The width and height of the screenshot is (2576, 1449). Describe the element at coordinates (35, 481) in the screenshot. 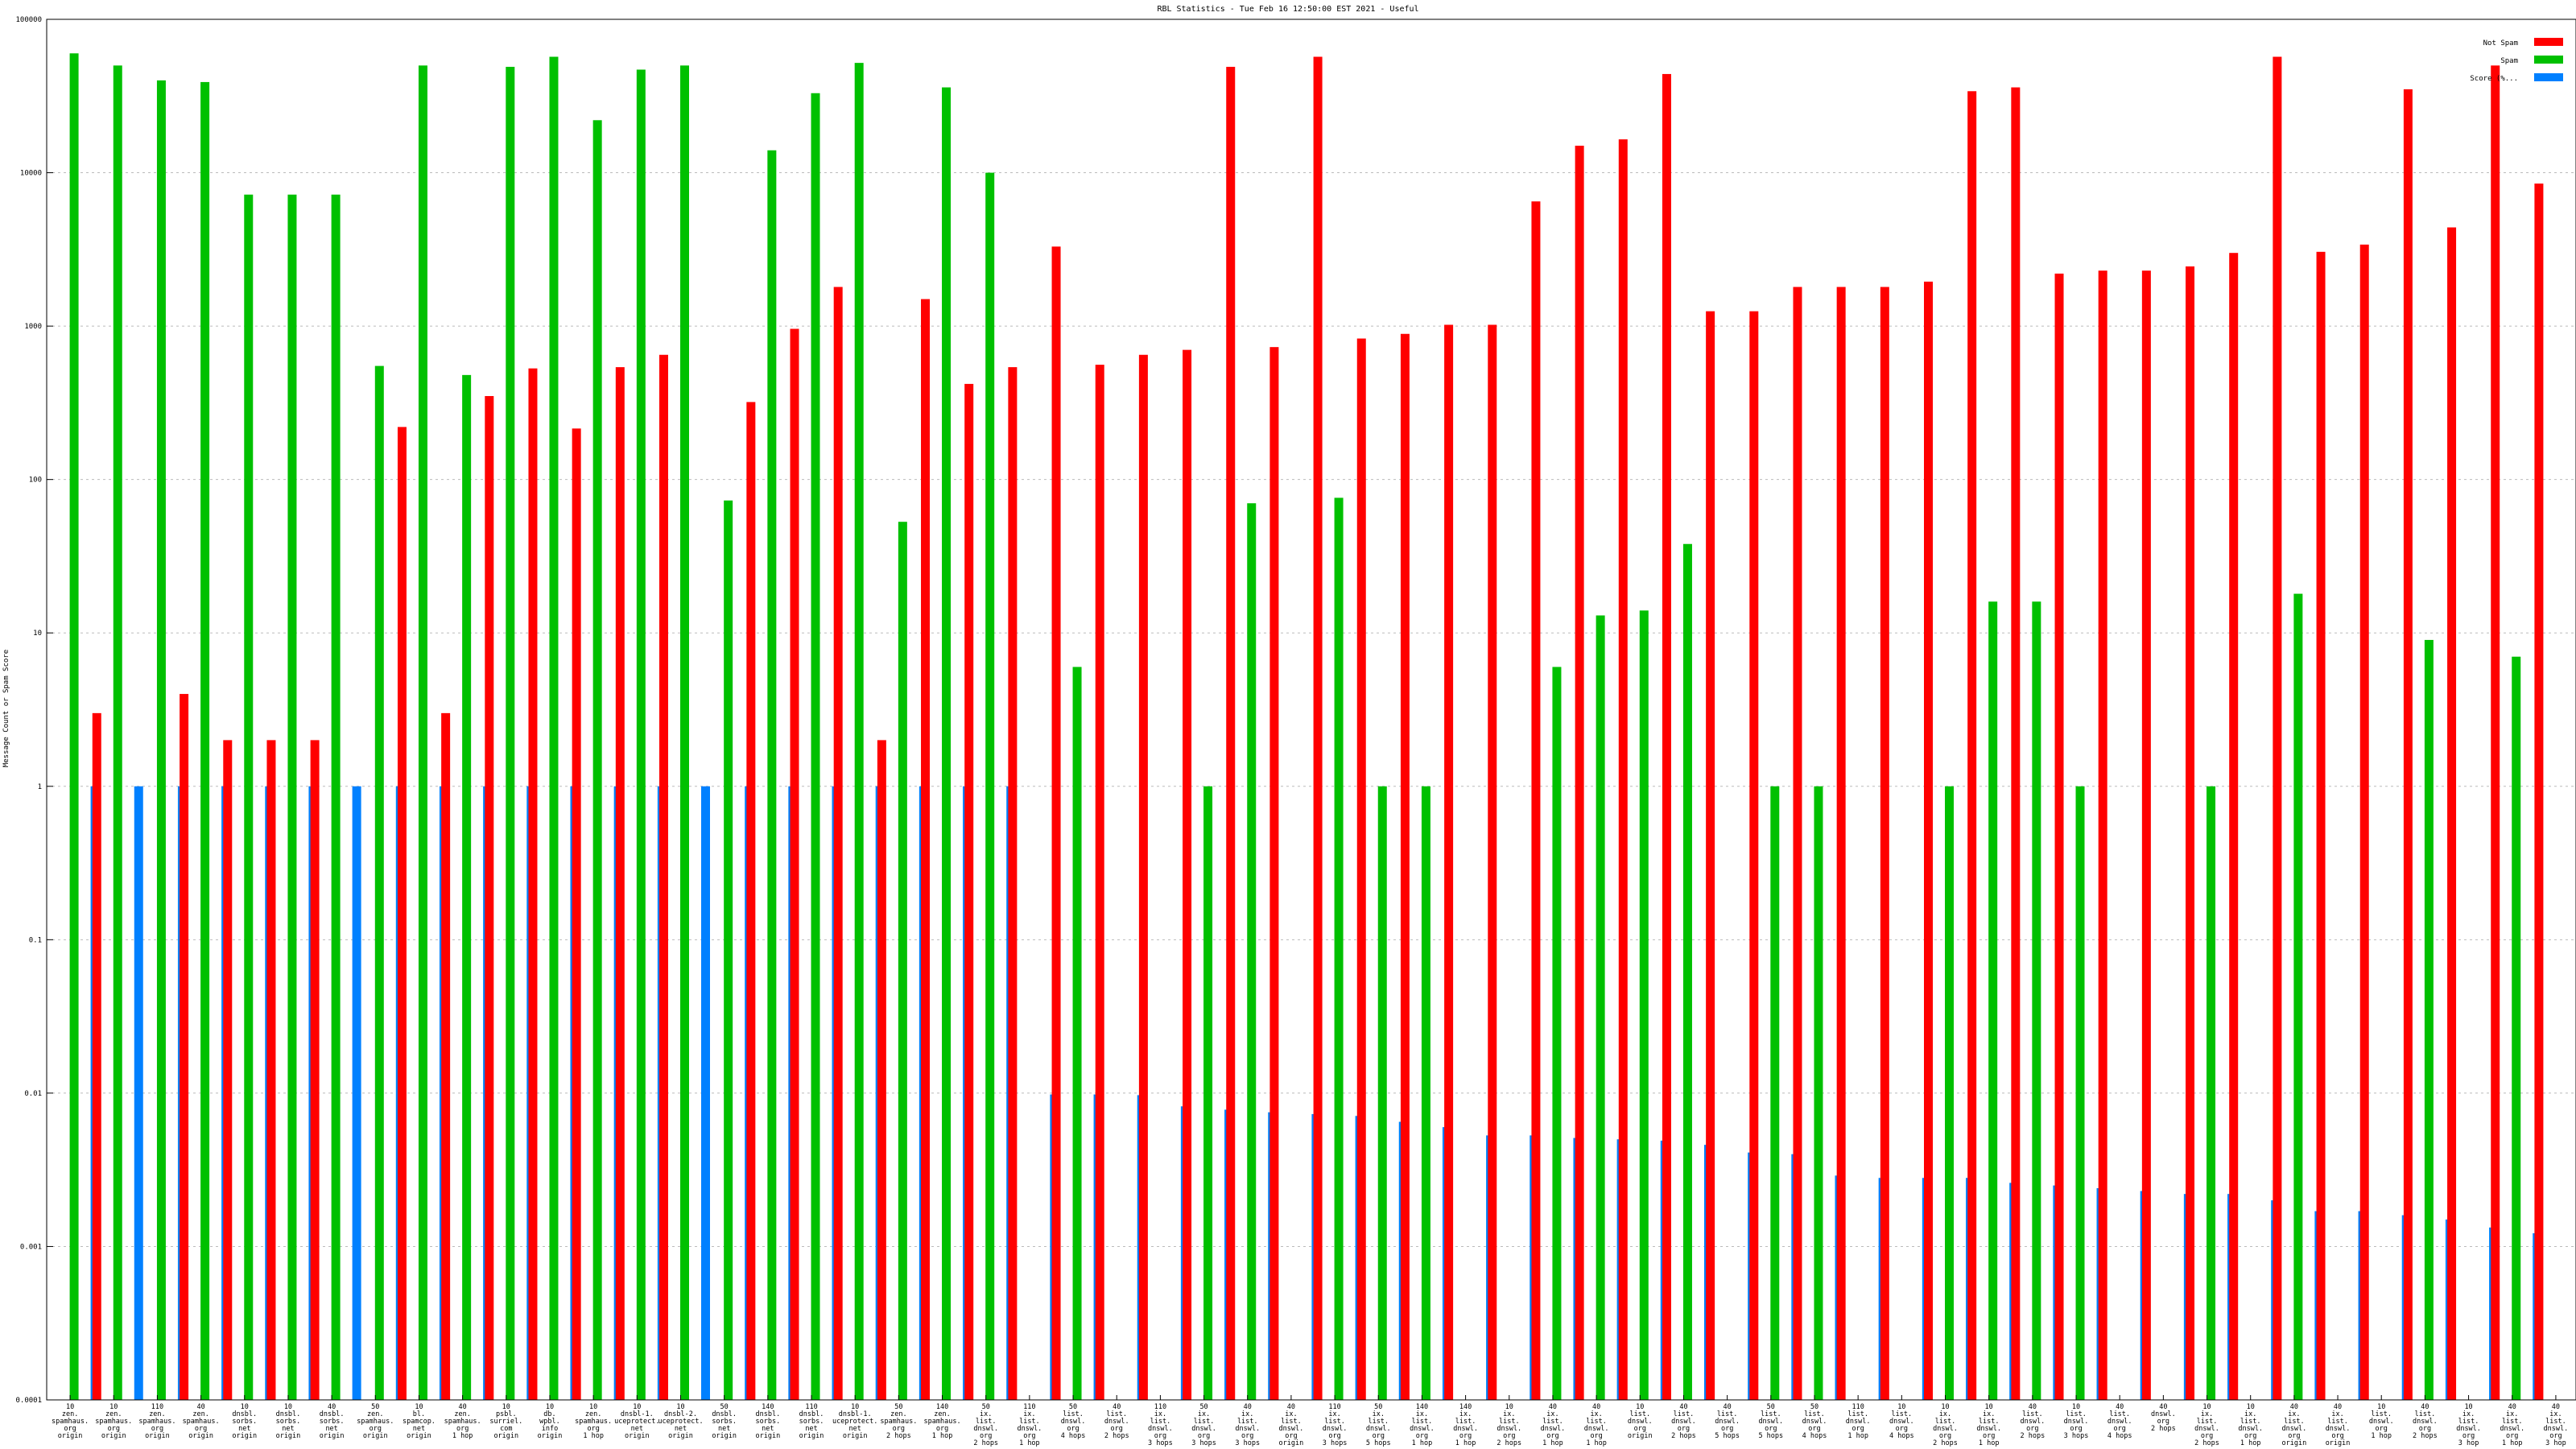

I see `y-tick-label: 100` at that location.